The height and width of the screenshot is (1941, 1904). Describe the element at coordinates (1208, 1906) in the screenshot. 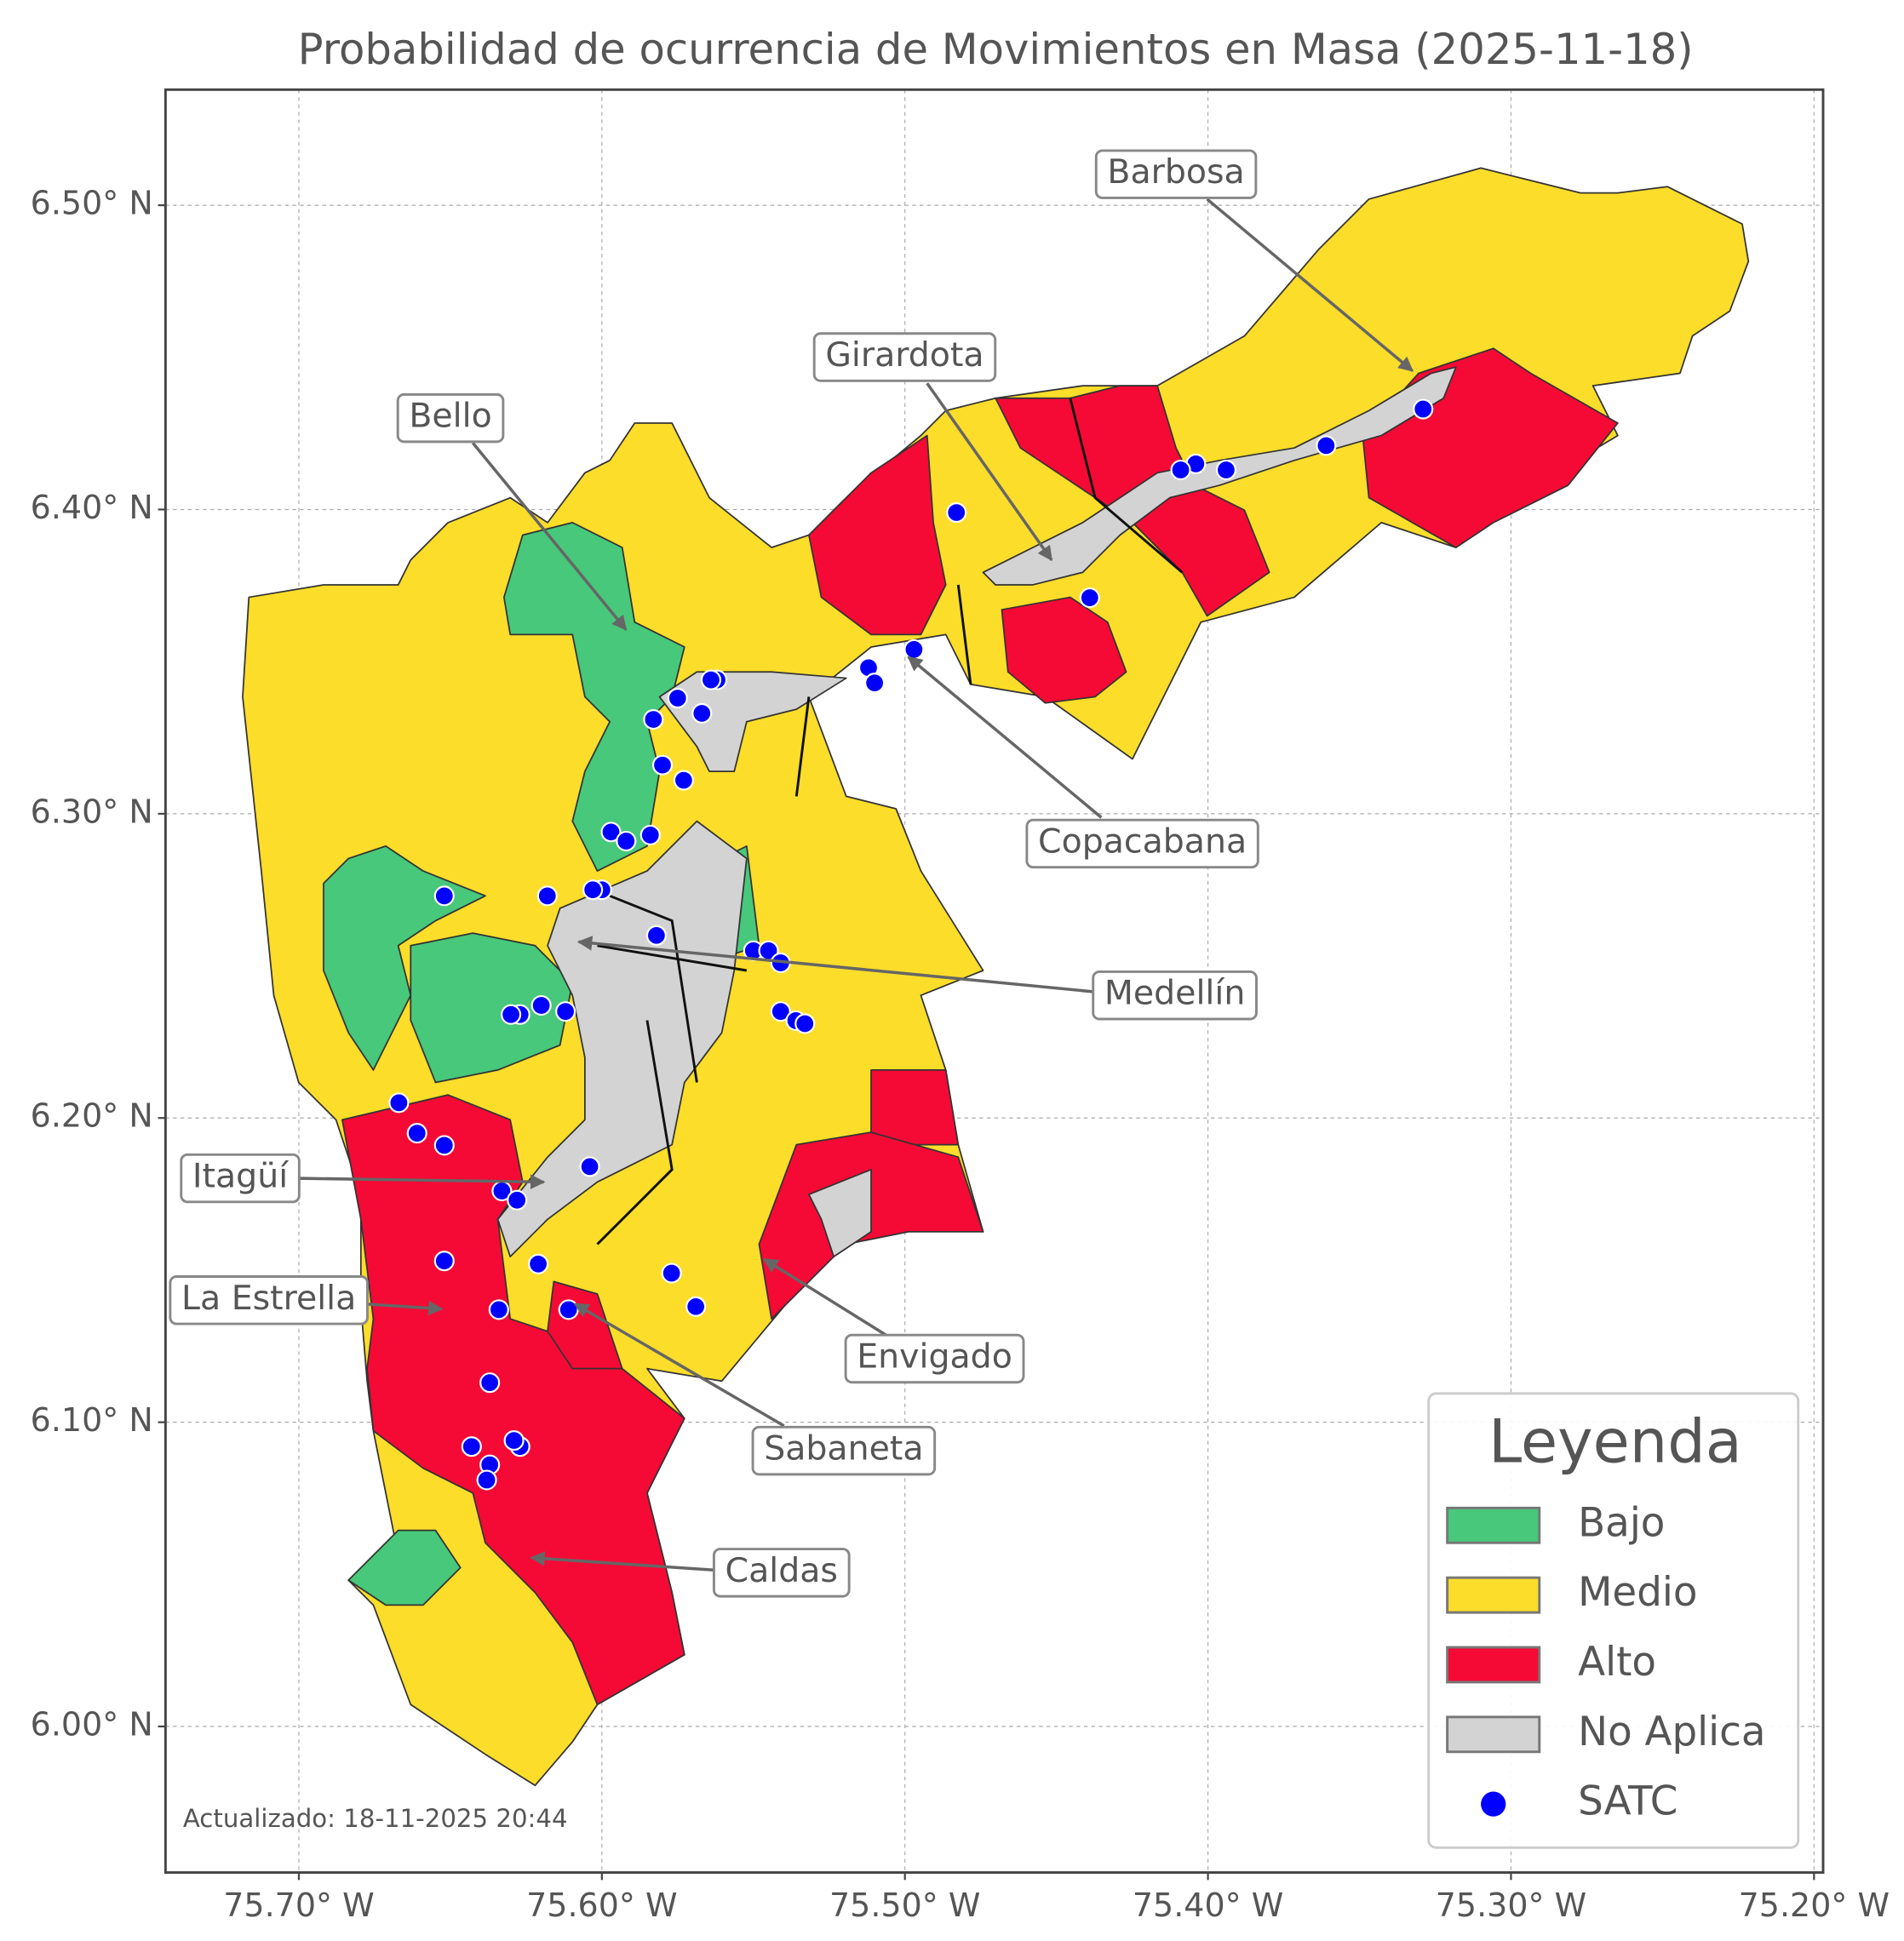

I see `x-tick-label: 75.40° W` at that location.